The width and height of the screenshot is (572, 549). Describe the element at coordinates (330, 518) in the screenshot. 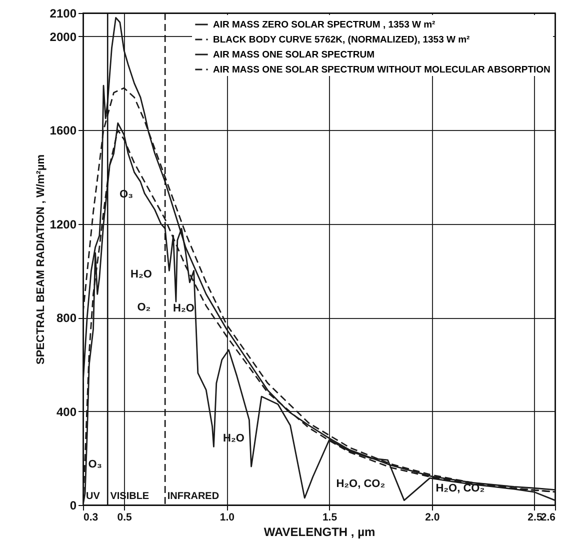

I see `x-tick-label: 1.5` at that location.